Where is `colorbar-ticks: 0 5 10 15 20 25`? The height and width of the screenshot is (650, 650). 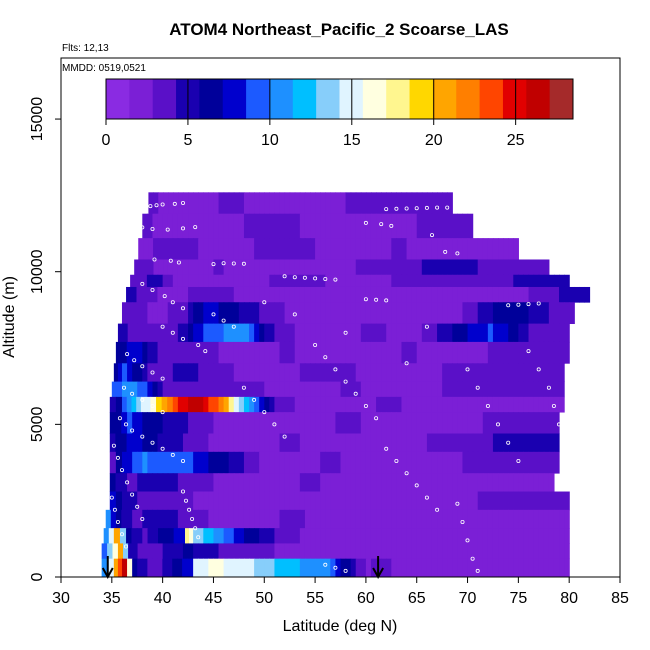
colorbar-ticks: 0 5 10 15 20 25 is located at coordinates (313, 114).